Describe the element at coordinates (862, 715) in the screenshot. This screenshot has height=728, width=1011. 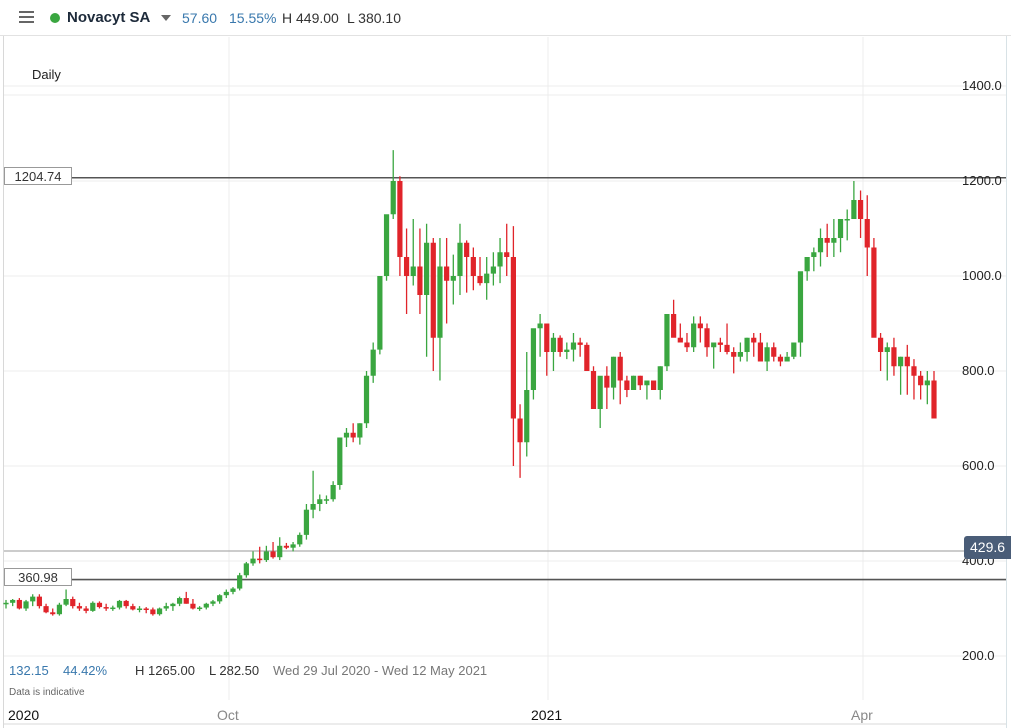
I see `x-axis-label: Apr` at that location.